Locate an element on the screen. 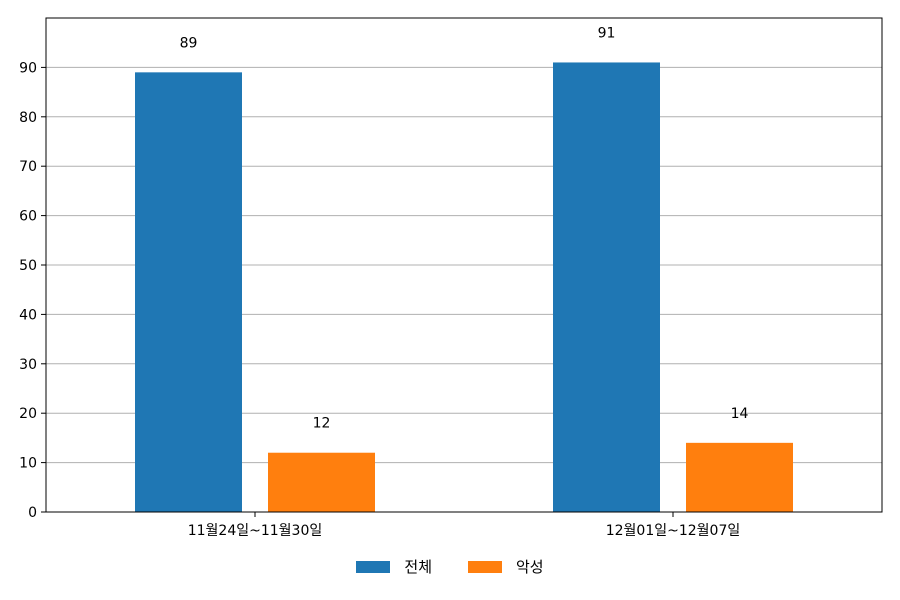  x-tick-label-0: 11월24일~11월30일 is located at coordinates (255, 531).